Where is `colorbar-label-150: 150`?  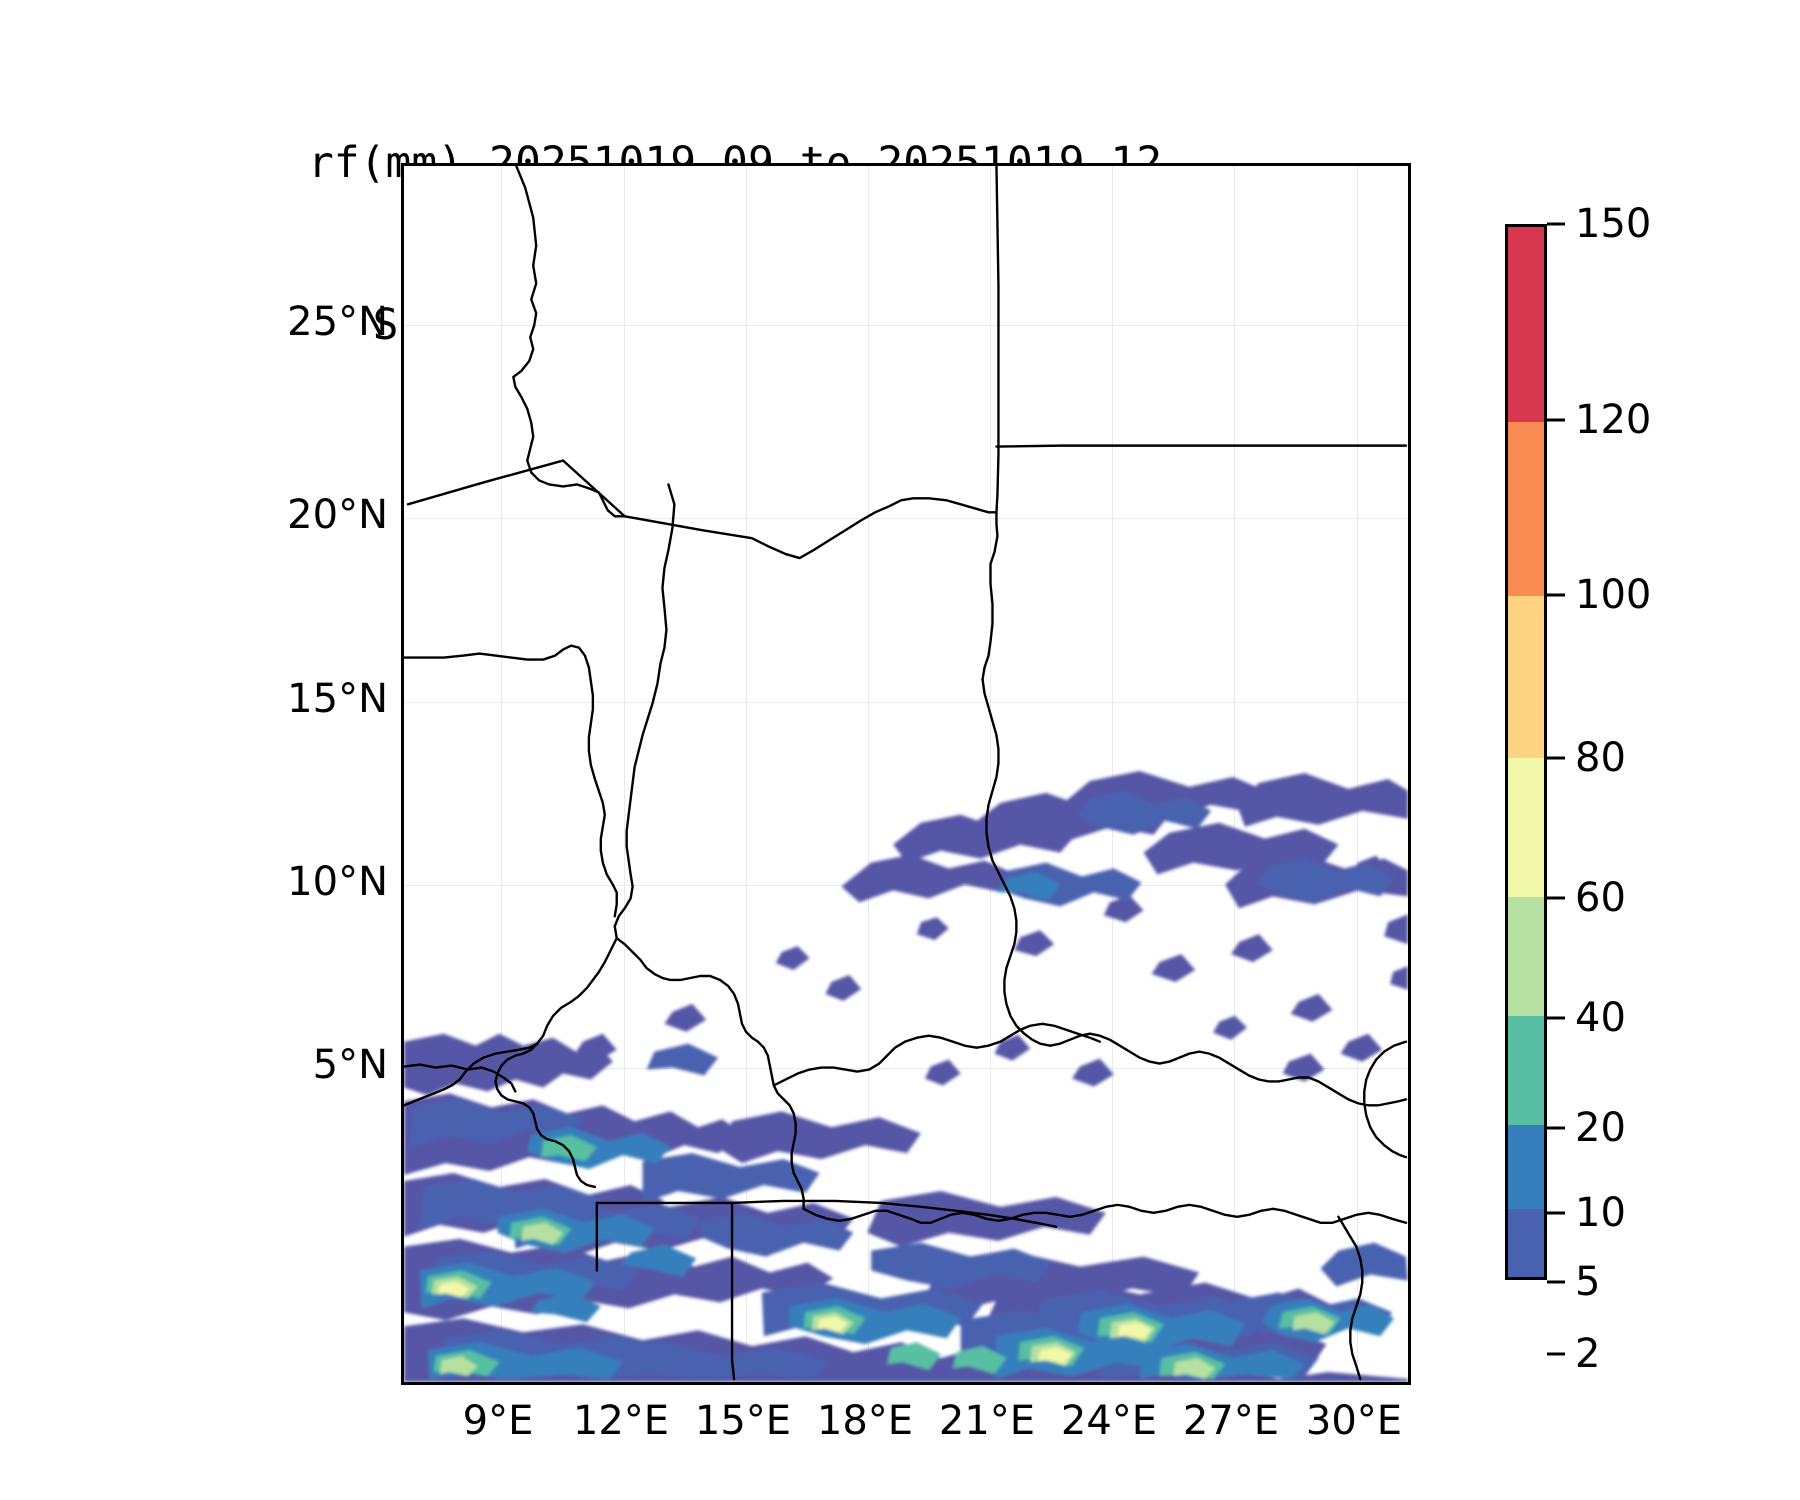
colorbar-label-150: 150 is located at coordinates (1613, 224).